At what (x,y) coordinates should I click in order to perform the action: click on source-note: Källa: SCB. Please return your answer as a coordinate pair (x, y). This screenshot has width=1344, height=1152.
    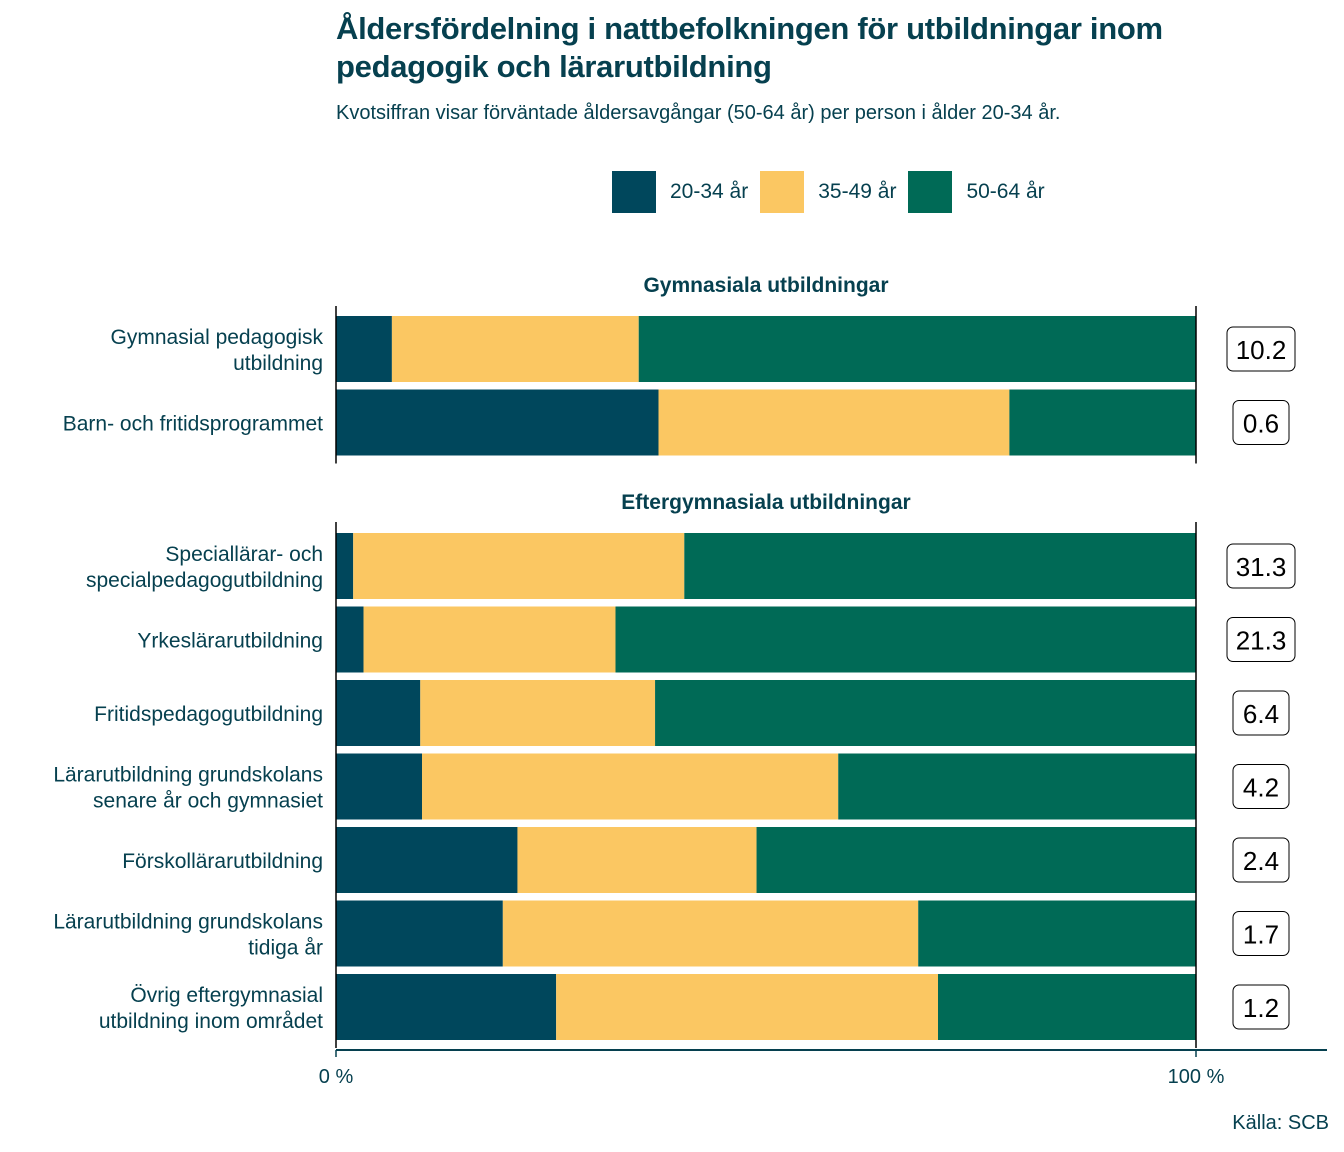
    Looking at the image, I should click on (1280, 1123).